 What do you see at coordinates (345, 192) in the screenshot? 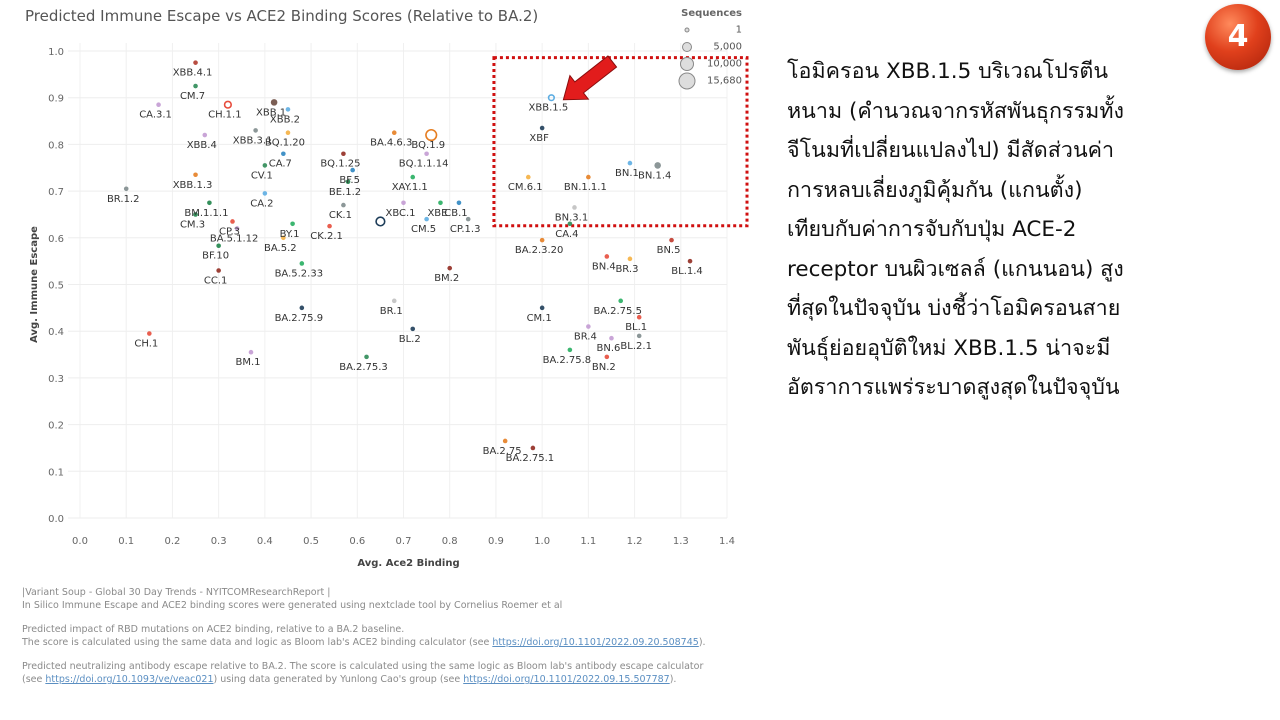
I see `point-label: BE.1.2` at bounding box center [345, 192].